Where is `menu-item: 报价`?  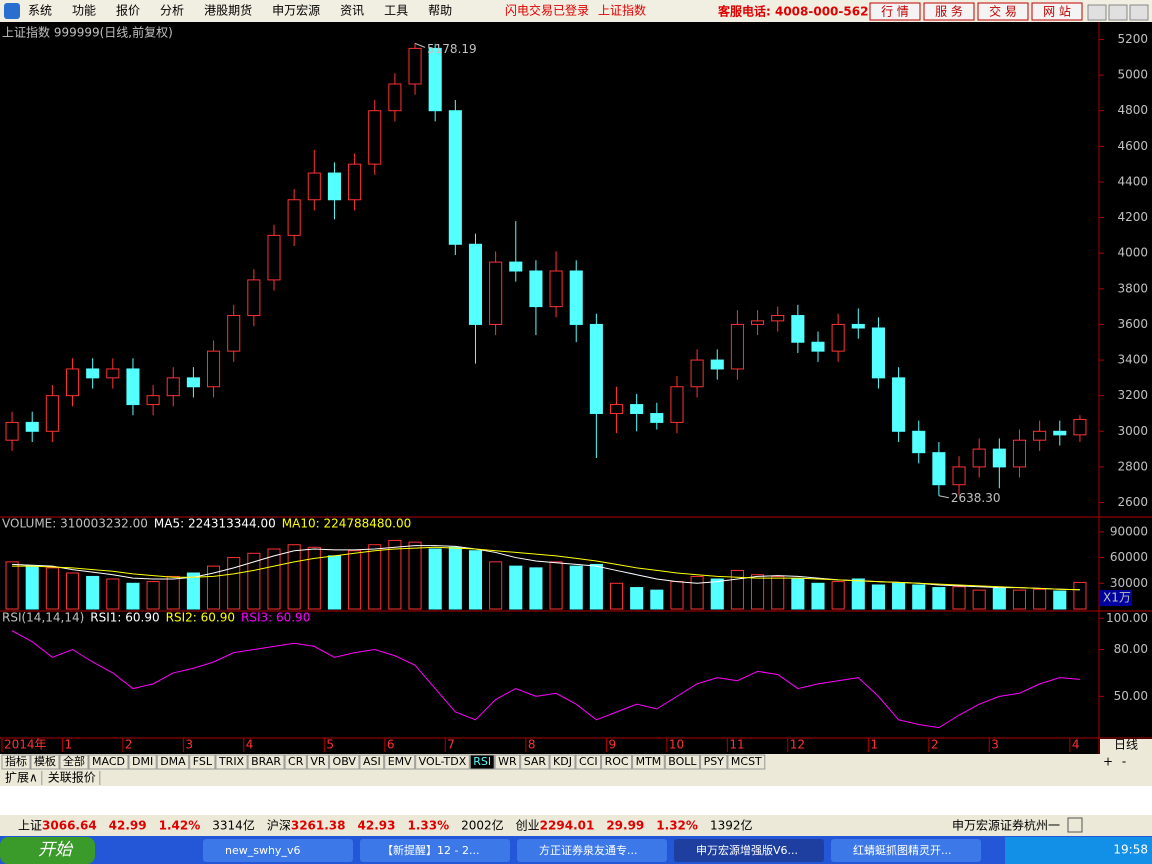
menu-item: 报价 is located at coordinates (128, 10).